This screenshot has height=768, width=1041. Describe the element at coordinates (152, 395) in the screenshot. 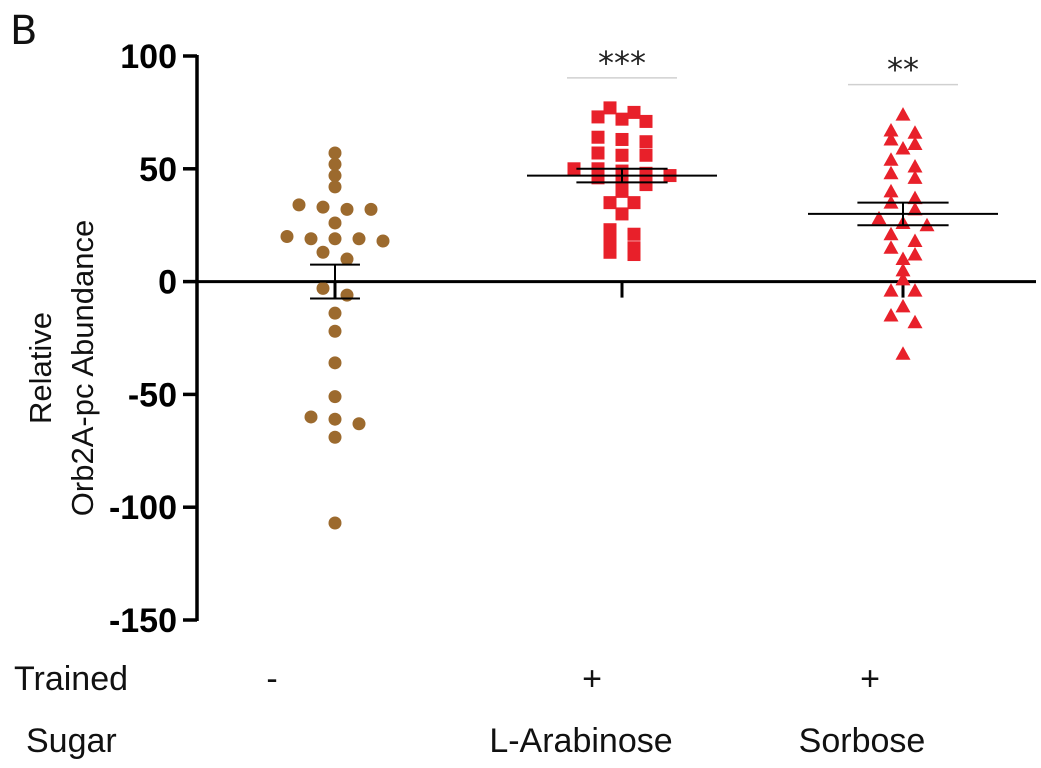

I see `y-tick-label-3: -50` at that location.